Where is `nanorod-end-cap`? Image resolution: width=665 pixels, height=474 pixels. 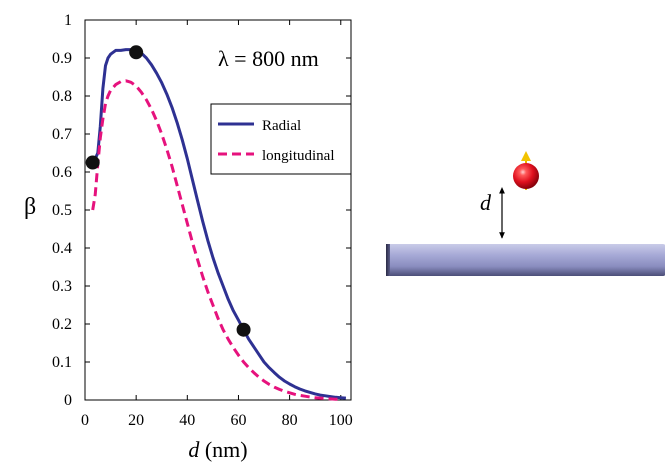 nanorod-end-cap is located at coordinates (388, 260).